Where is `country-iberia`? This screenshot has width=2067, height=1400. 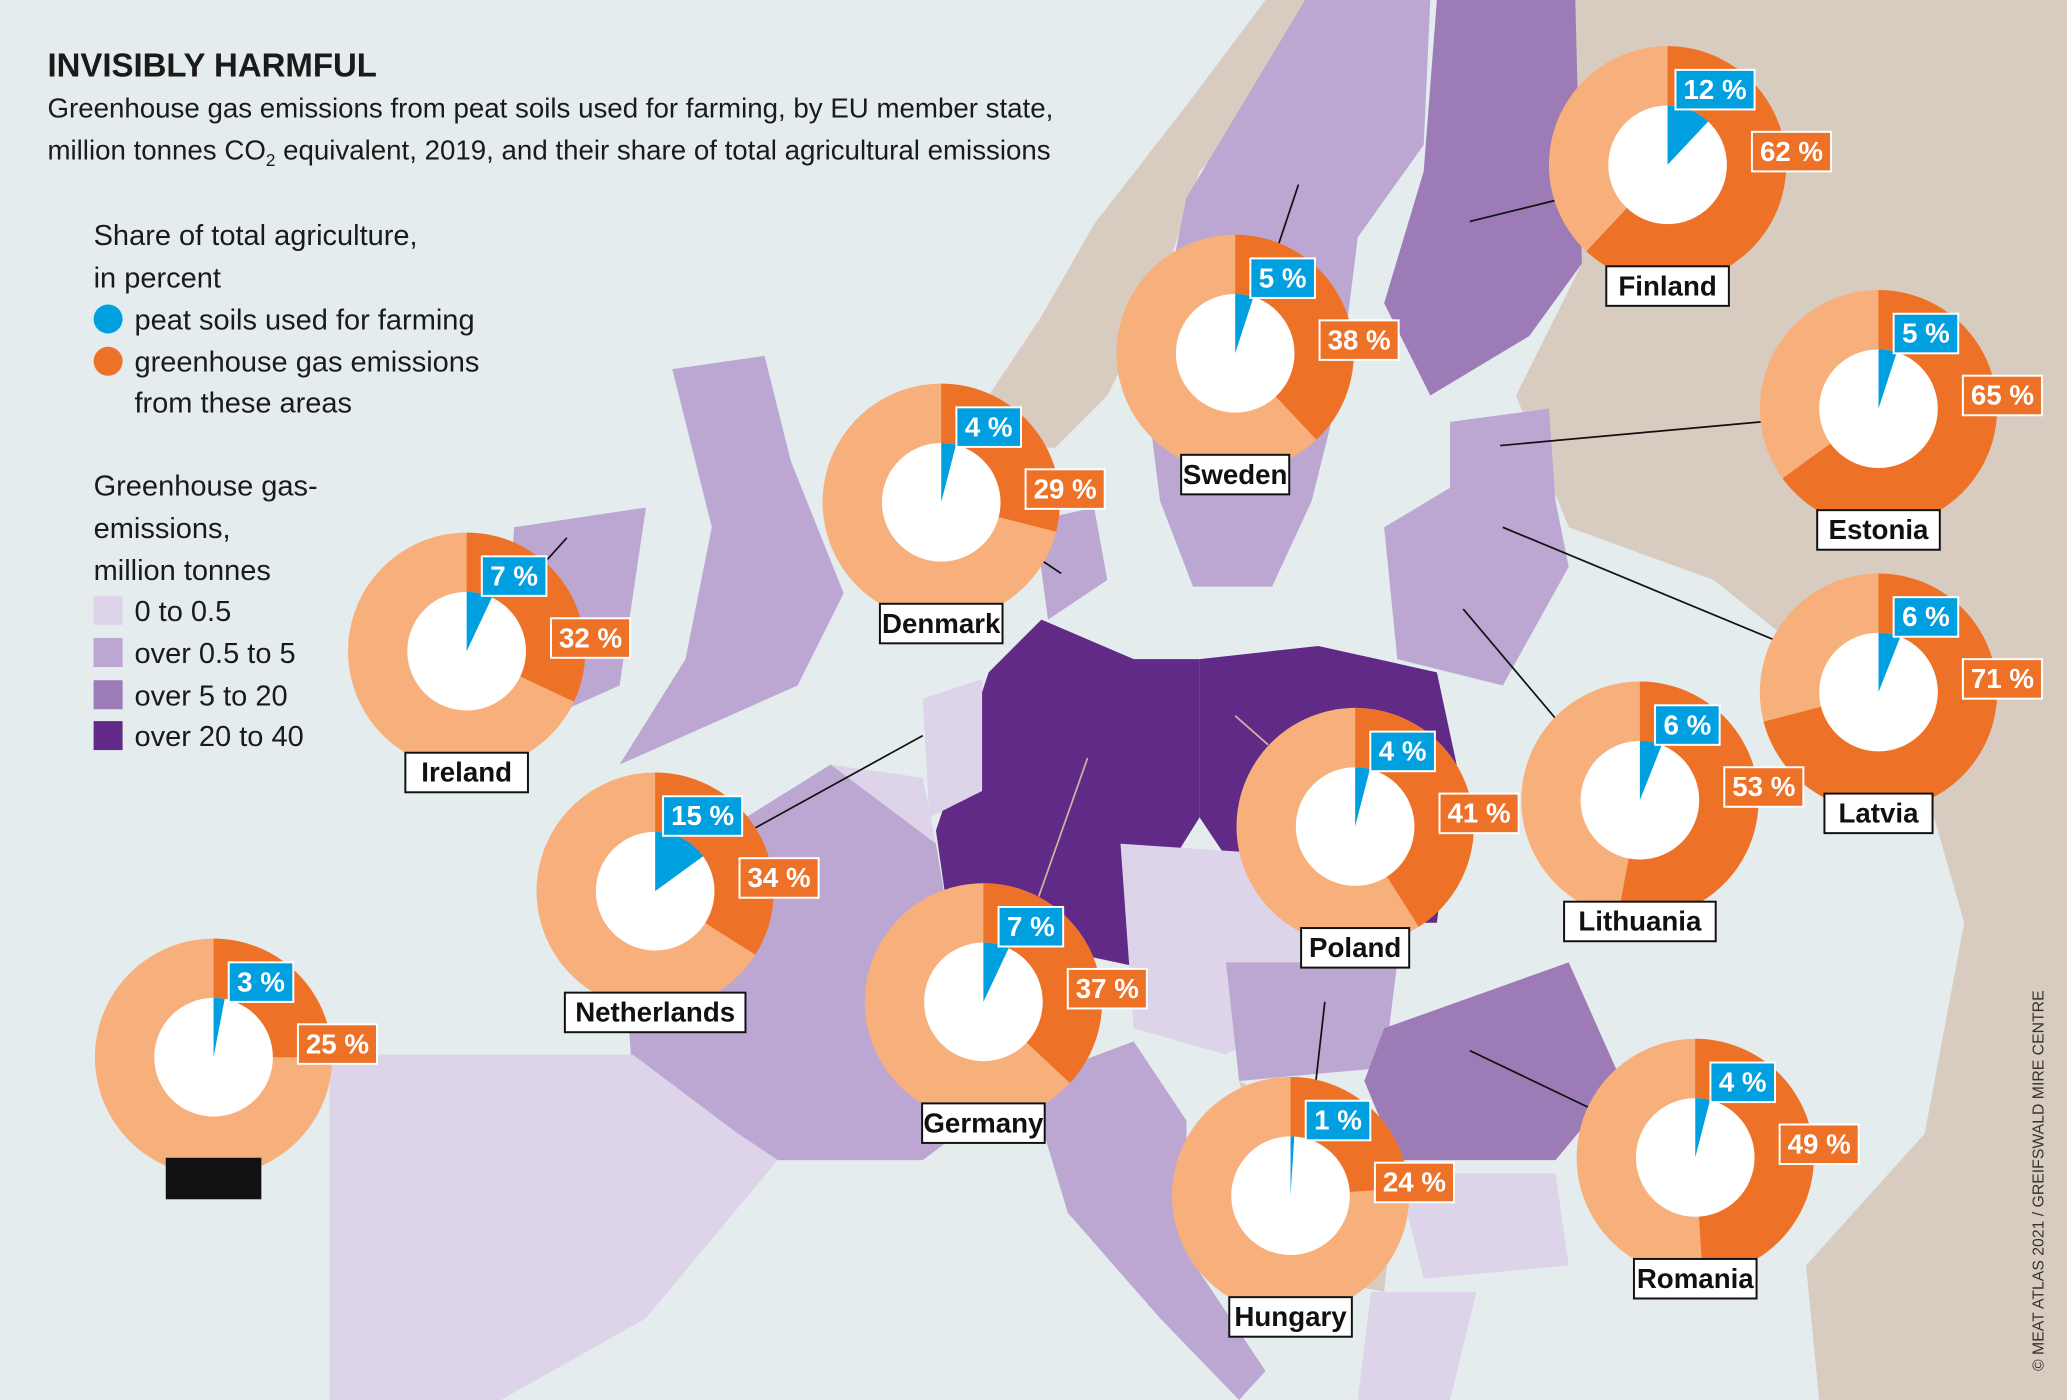 country-iberia is located at coordinates (553, 1227).